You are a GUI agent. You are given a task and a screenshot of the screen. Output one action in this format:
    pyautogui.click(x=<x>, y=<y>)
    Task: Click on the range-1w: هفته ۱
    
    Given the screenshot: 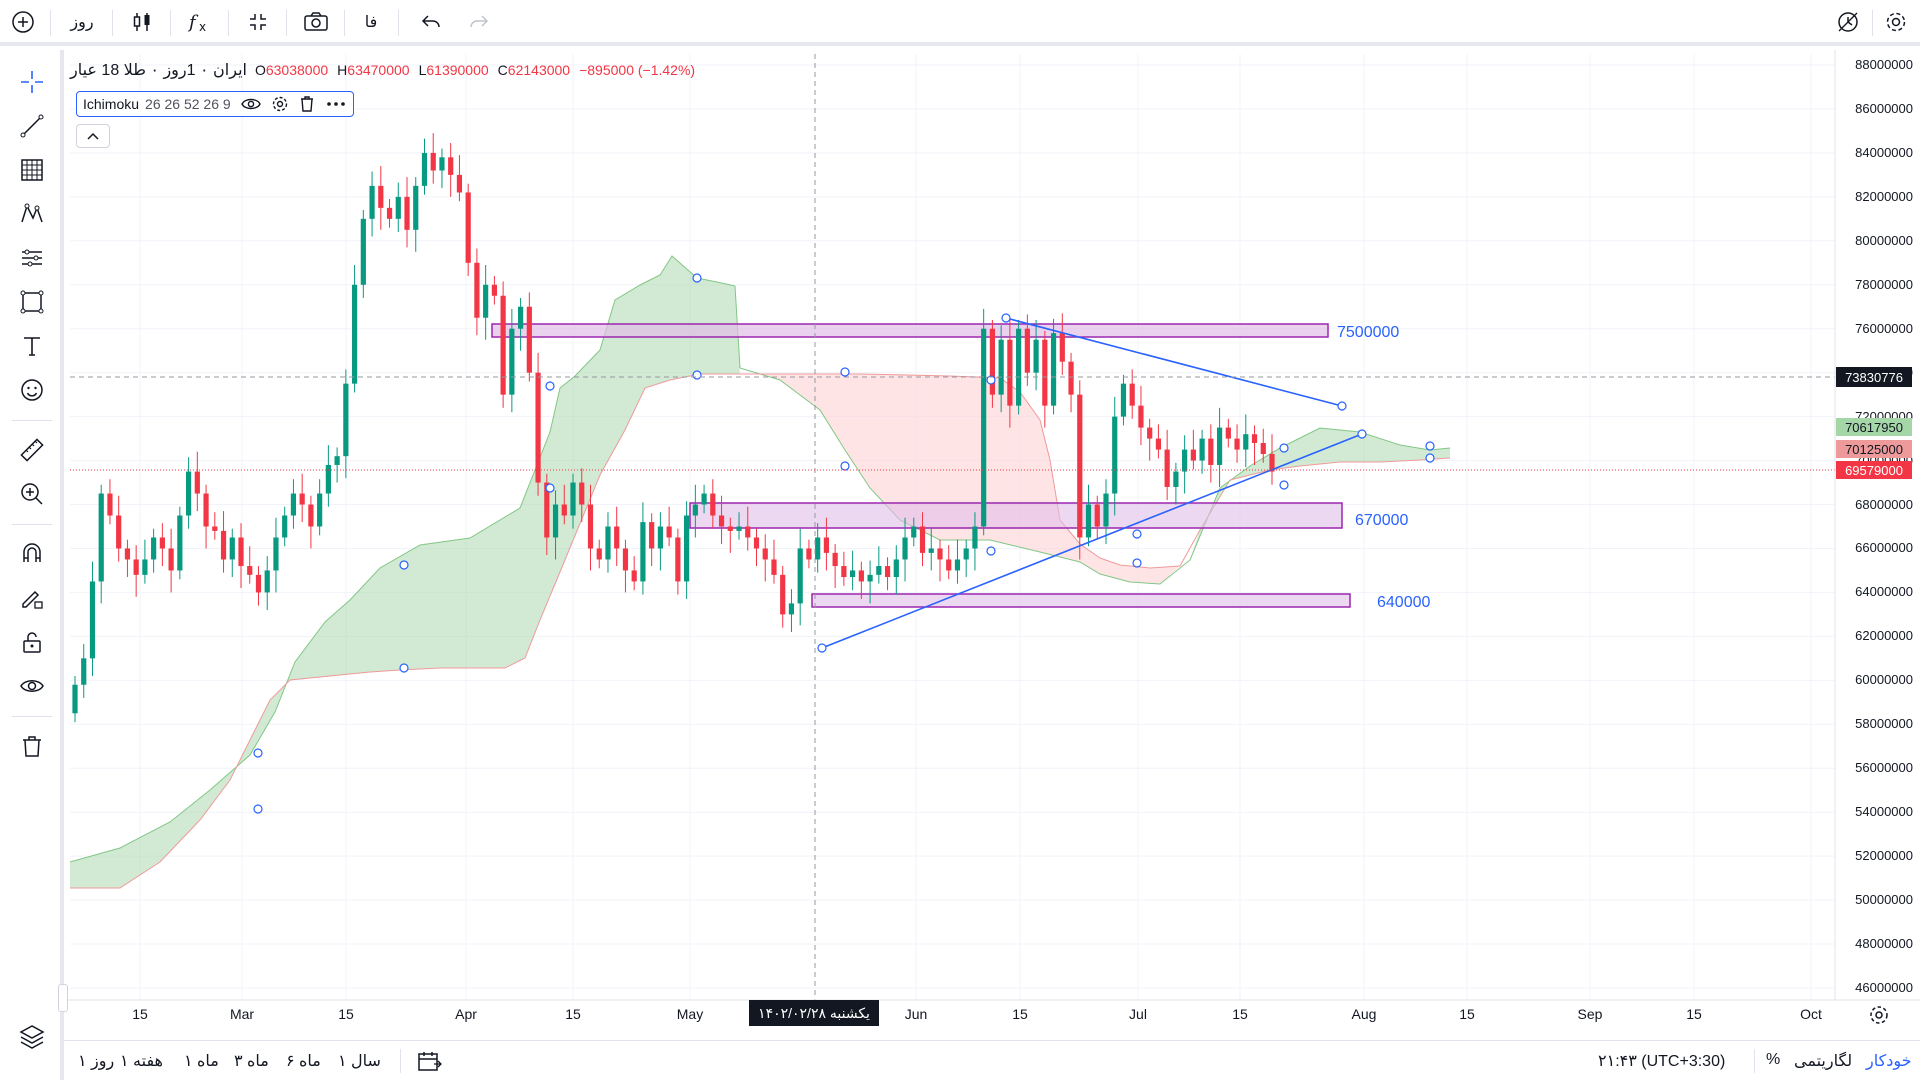 What is the action you would take?
    pyautogui.click(x=141, y=1061)
    